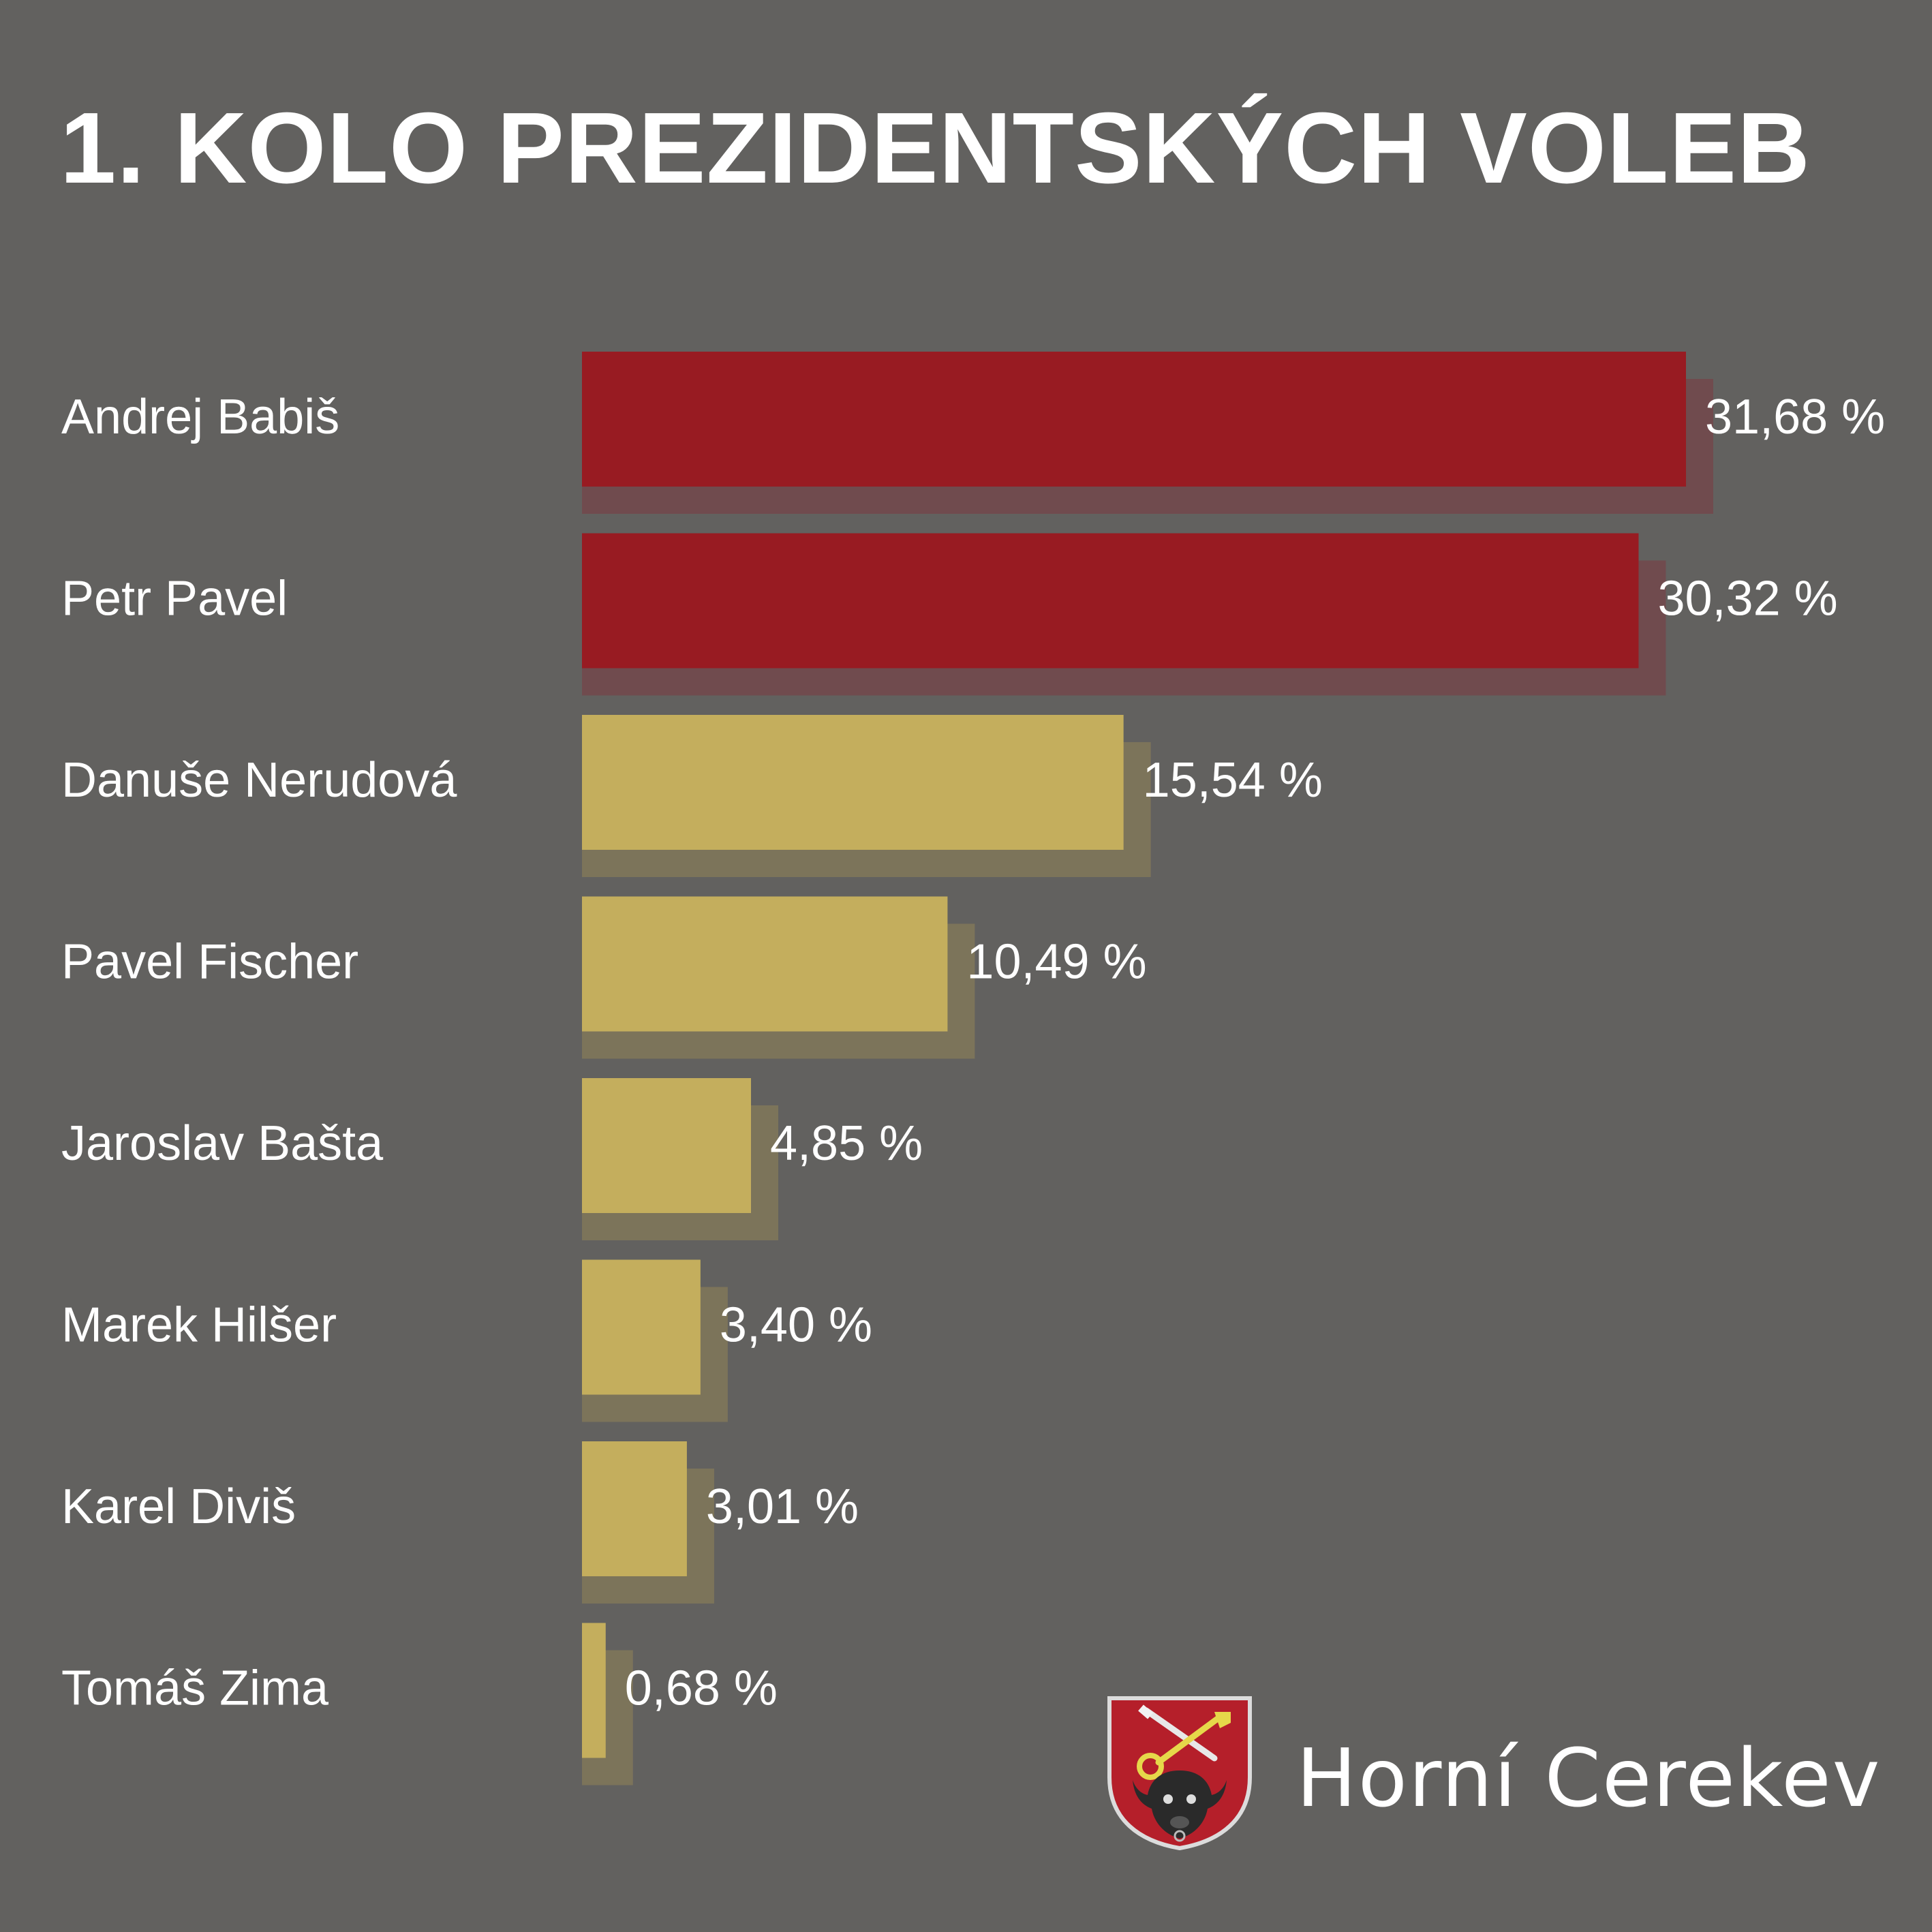  I want to click on category-label: Petr Pavel, so click(175, 599).